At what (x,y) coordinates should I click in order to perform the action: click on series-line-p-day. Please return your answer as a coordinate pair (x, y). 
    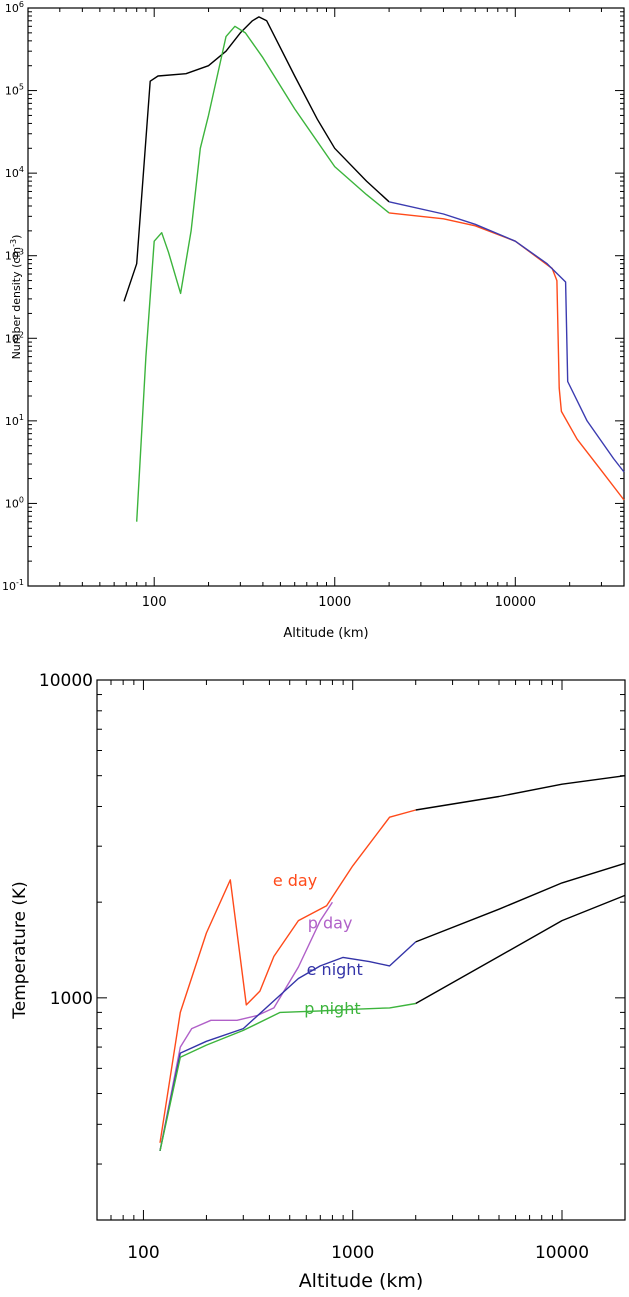
    Looking at the image, I should click on (246, 1026).